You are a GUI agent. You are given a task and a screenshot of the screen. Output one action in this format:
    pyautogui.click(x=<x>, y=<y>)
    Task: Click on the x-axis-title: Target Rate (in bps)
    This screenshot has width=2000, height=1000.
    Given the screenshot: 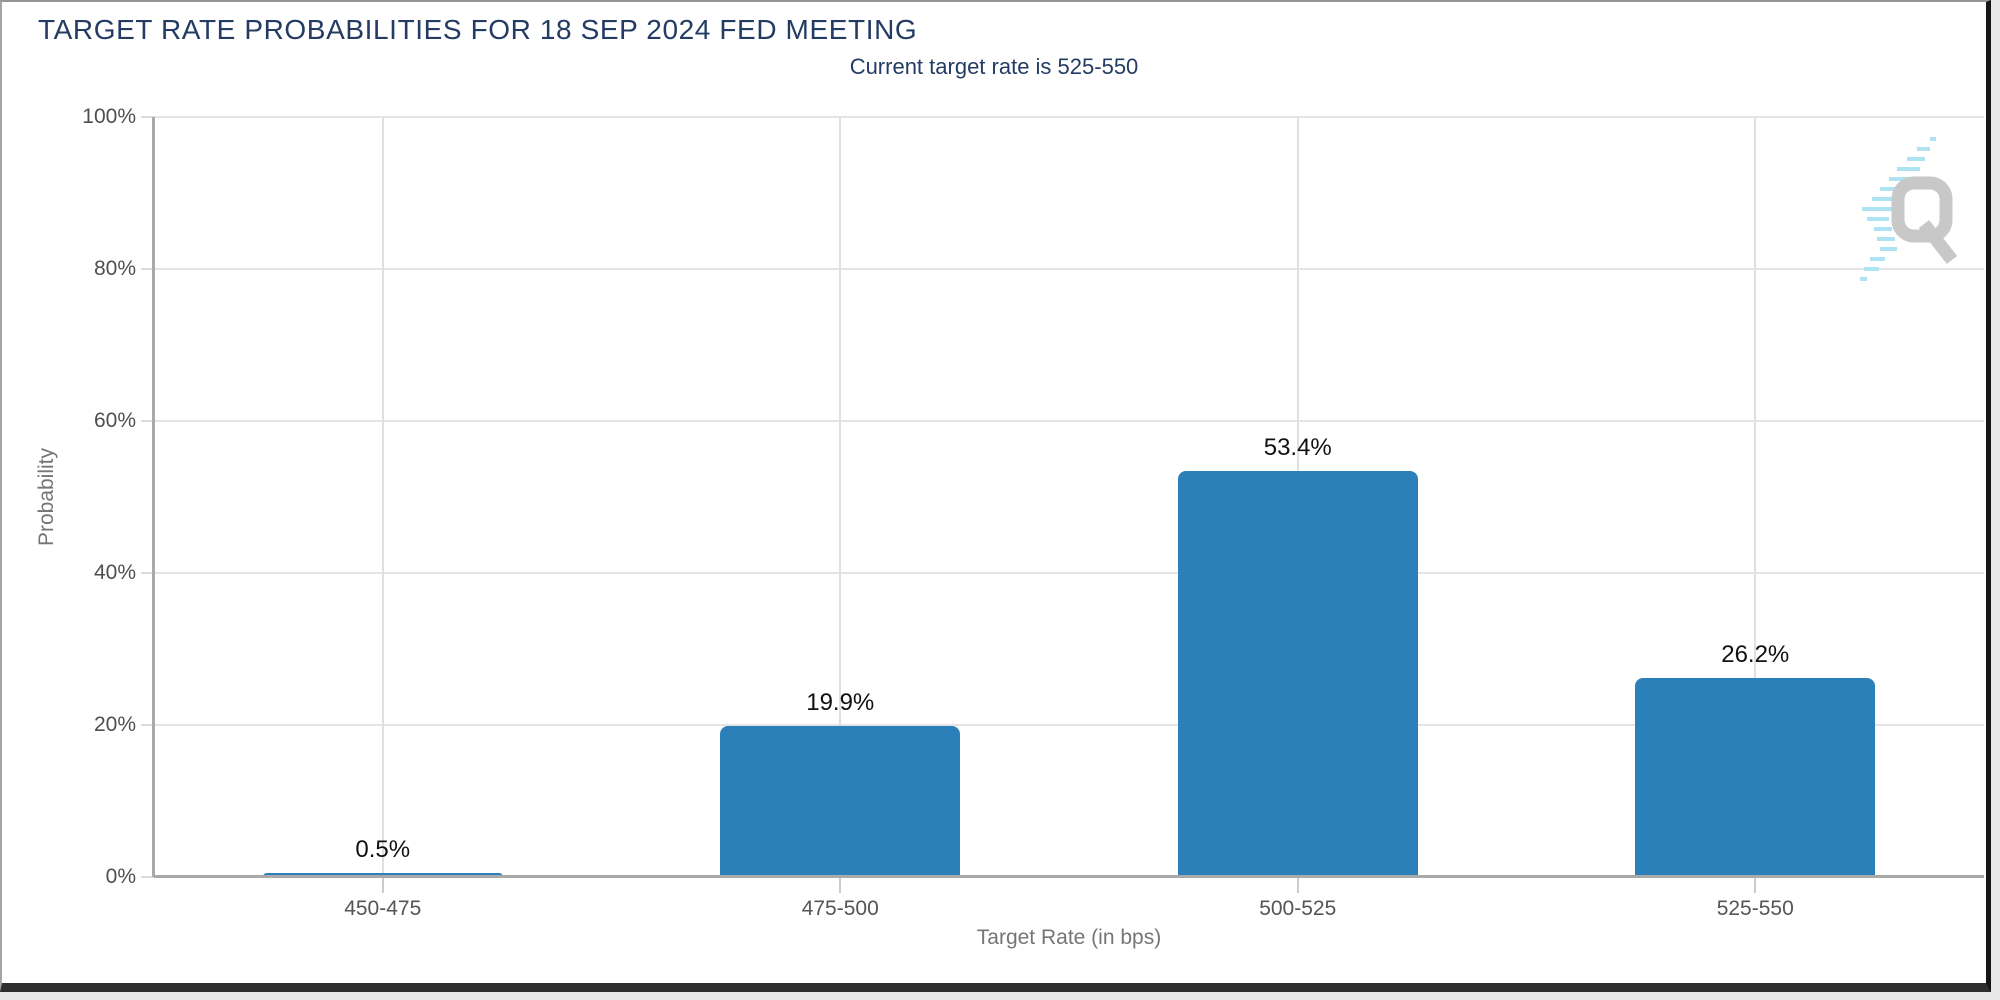 What is the action you would take?
    pyautogui.click(x=1069, y=937)
    